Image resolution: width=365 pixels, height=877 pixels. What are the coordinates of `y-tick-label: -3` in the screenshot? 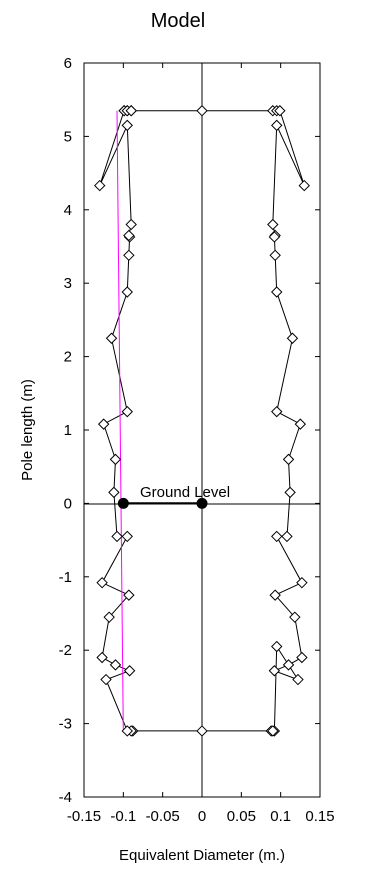 It's located at (65, 724).